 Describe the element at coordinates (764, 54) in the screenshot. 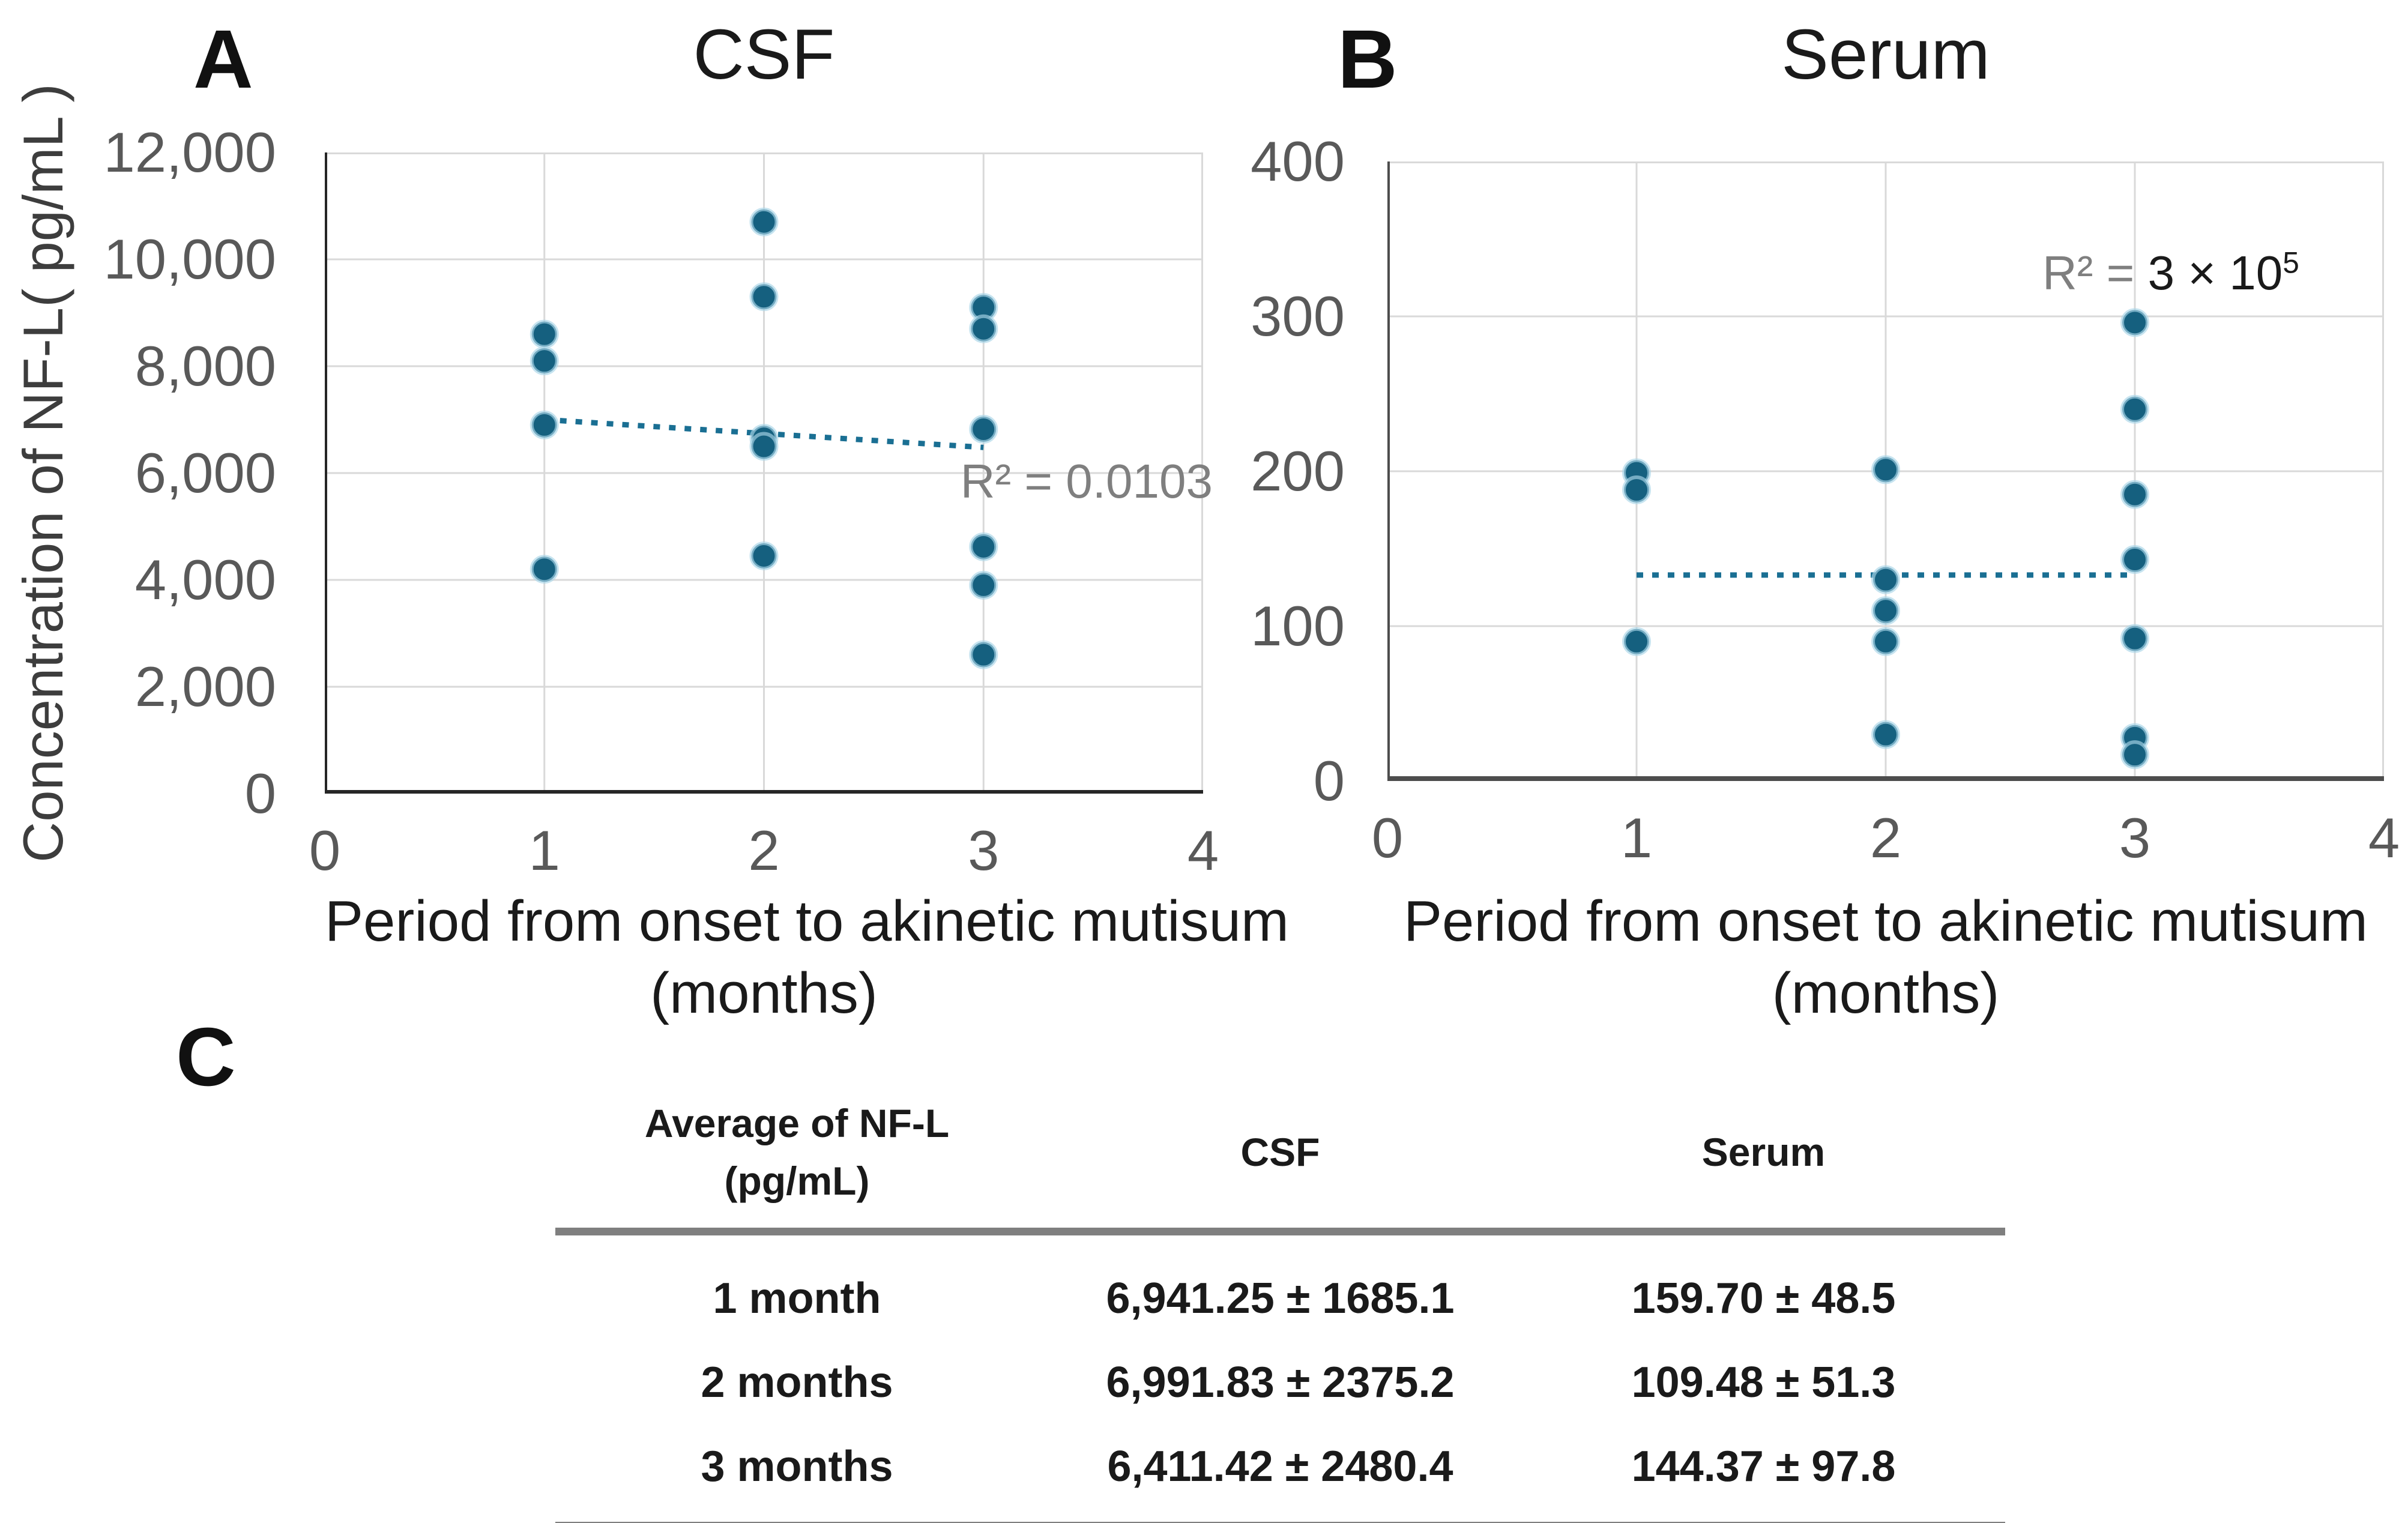

I see `csf-chart-title: CSF` at that location.